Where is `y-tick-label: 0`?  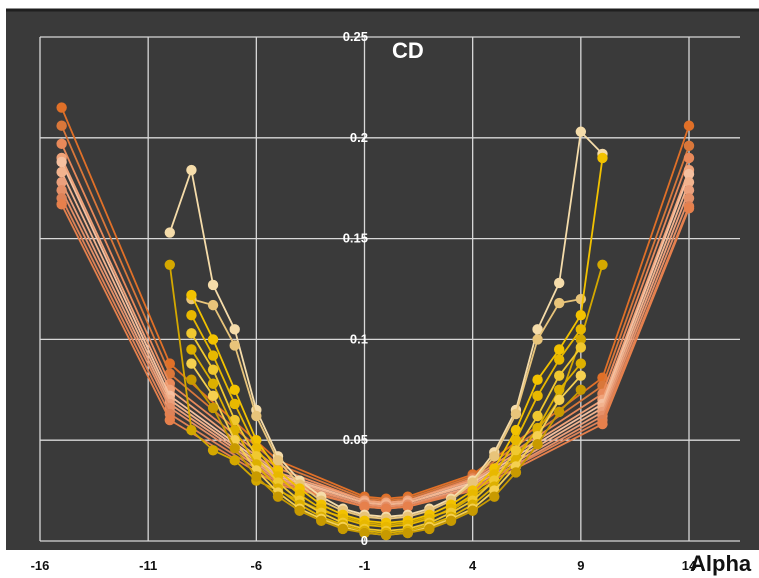 y-tick-label: 0 is located at coordinates (364, 540).